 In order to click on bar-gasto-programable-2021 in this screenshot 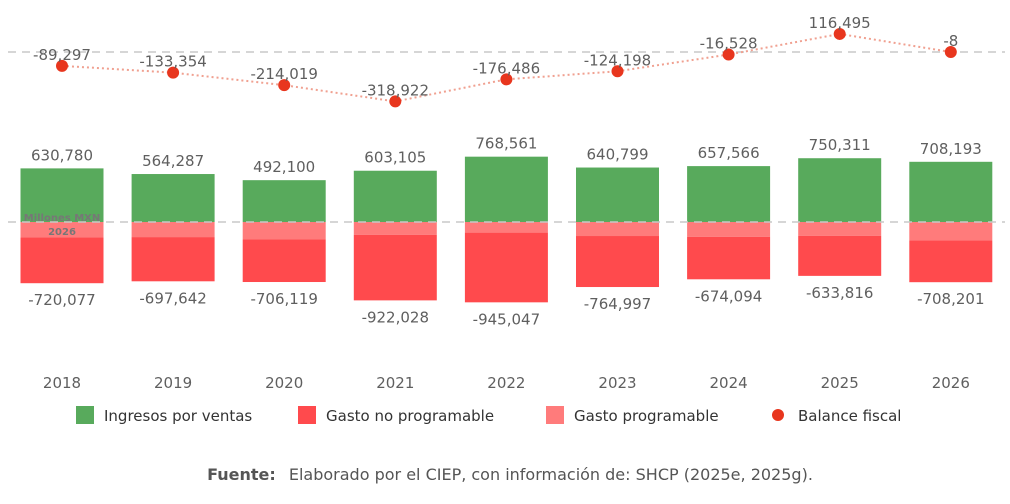, I will do `click(395, 228)`.